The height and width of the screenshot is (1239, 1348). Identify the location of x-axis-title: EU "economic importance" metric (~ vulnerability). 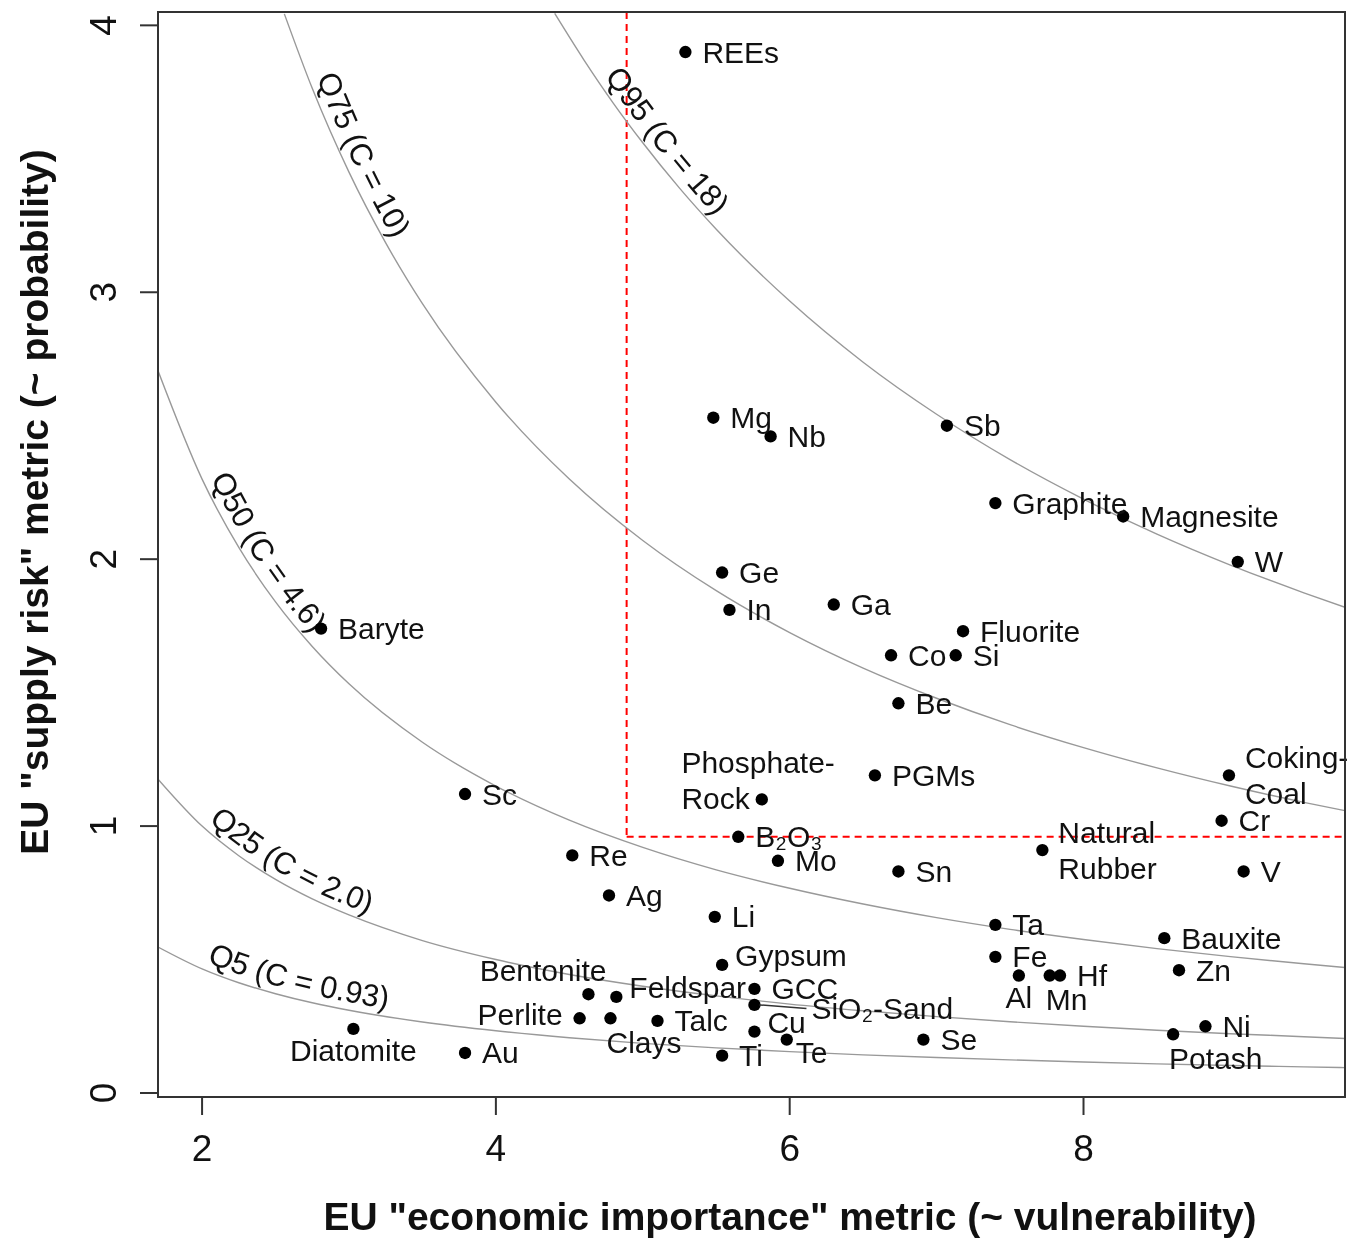
(790, 1216).